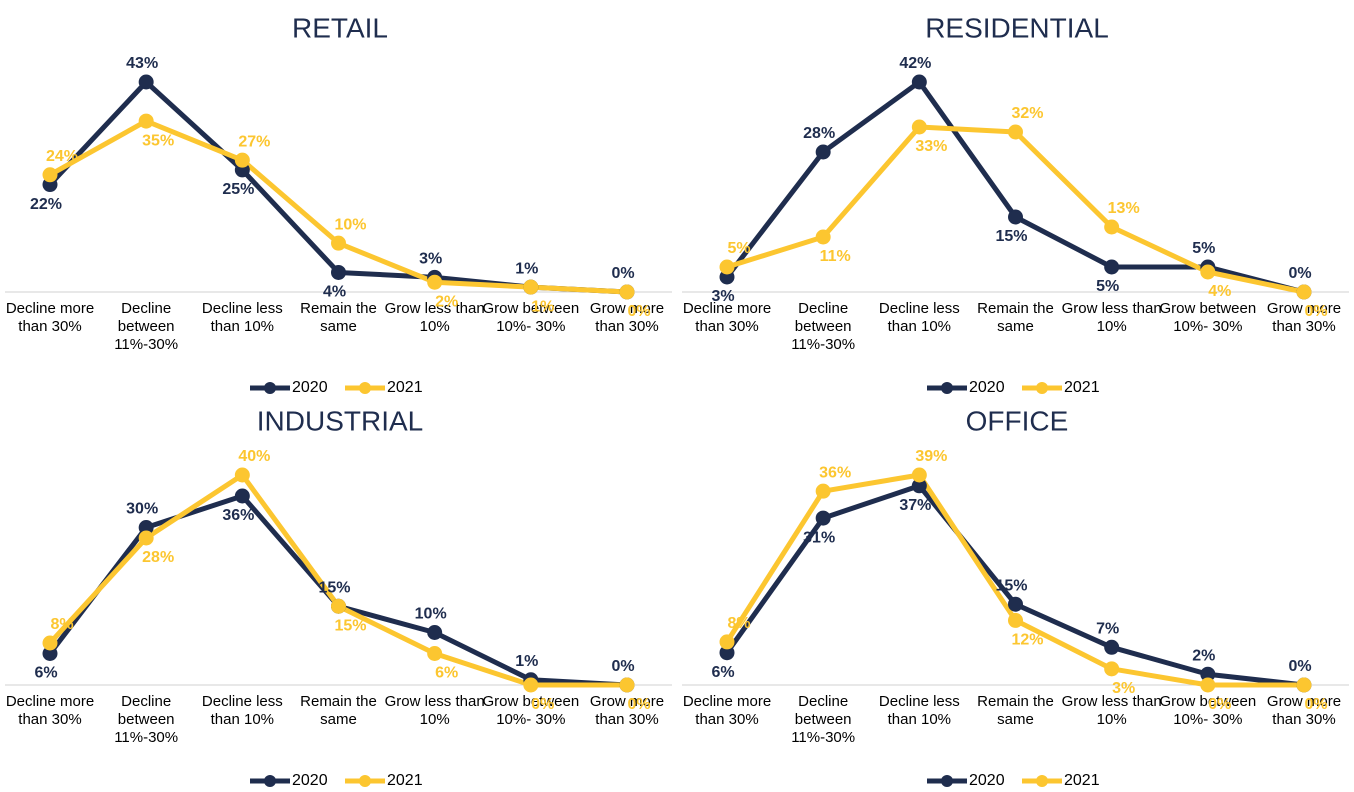 This screenshot has width=1354, height=792. I want to click on data-label: 25%, so click(238, 189).